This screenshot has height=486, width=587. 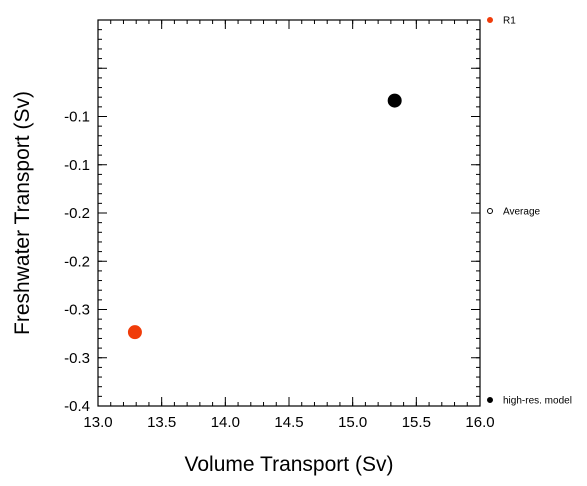 I want to click on x-tick-label: 13.0, so click(x=97, y=422).